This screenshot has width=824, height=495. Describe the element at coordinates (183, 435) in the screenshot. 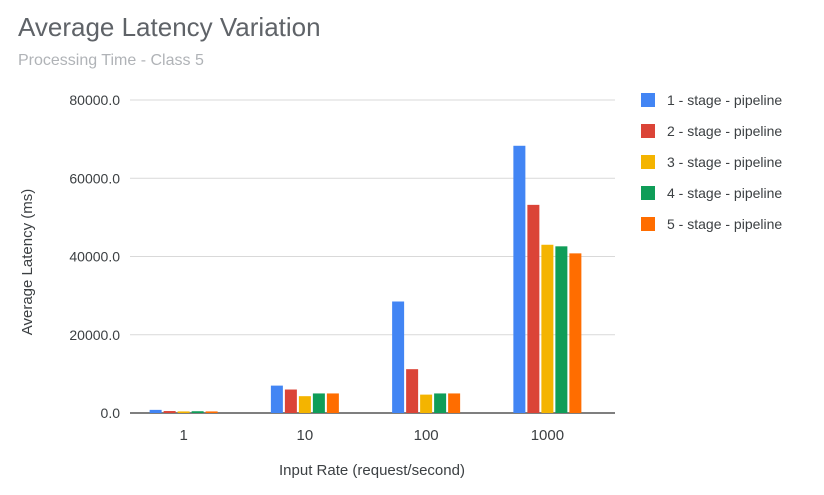

I see `x-tick-label: 1` at that location.